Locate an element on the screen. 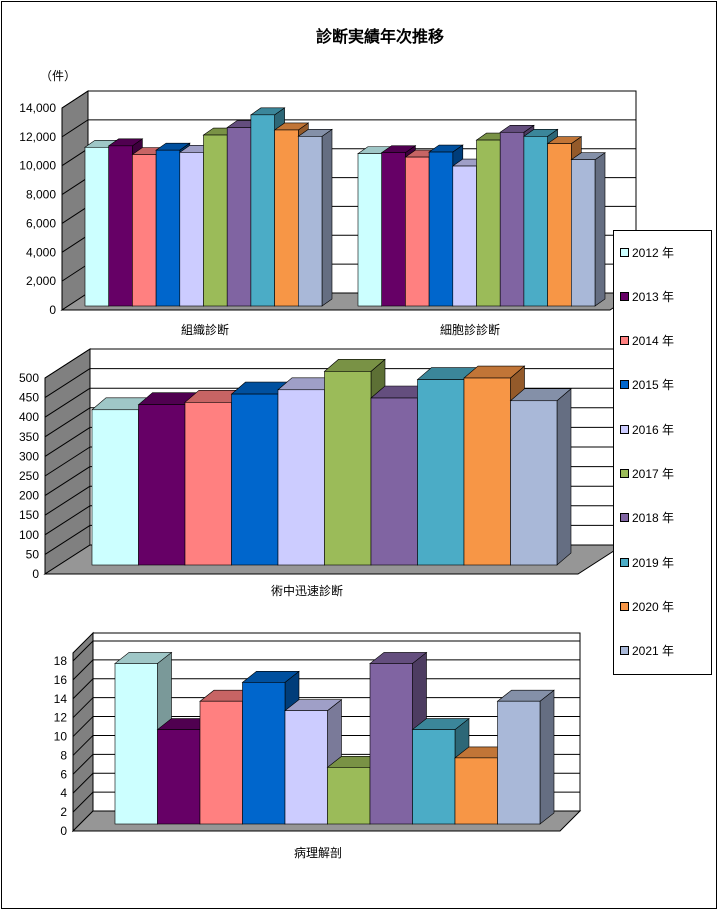  y-tick-label: 2,000 is located at coordinates (41, 281).